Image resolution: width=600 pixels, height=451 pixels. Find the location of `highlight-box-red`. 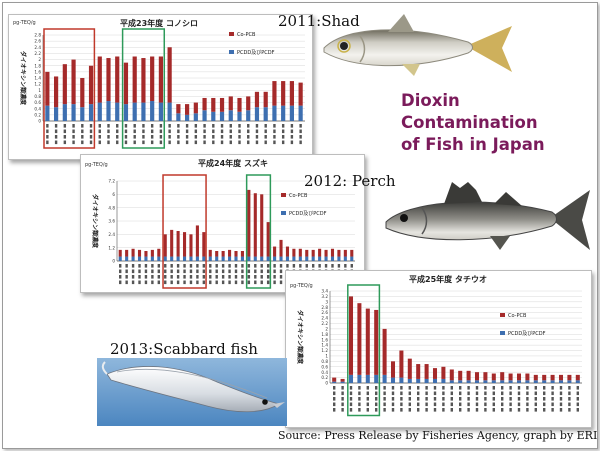

highlight-box-red is located at coordinates (69, 88).